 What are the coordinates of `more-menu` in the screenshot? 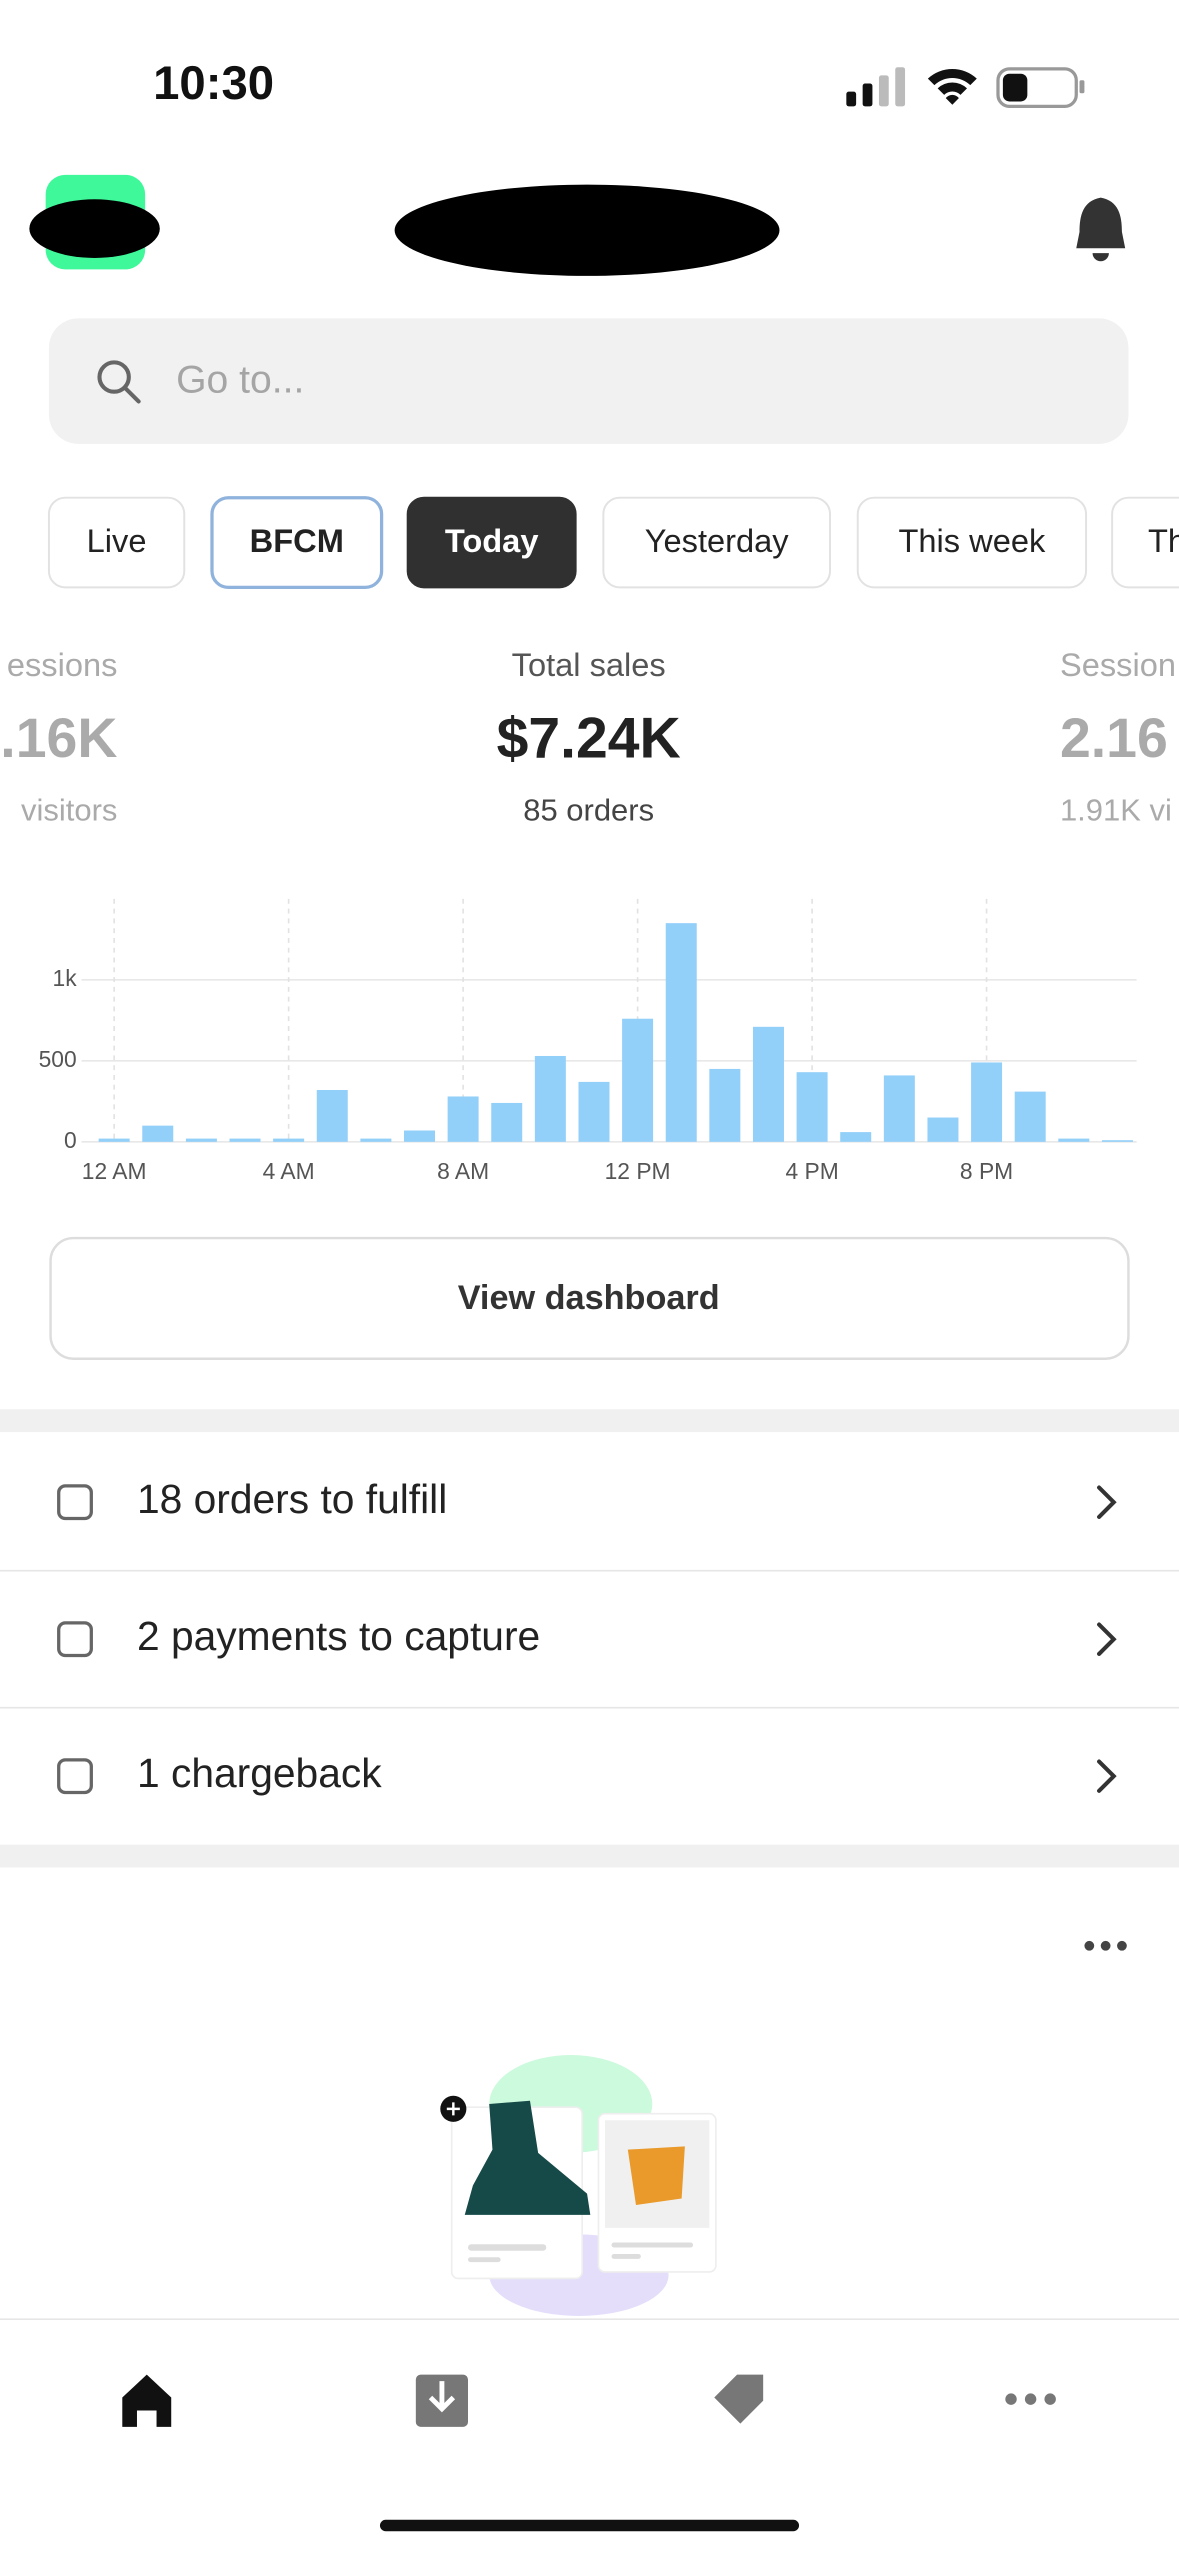 It's located at (1105, 1945).